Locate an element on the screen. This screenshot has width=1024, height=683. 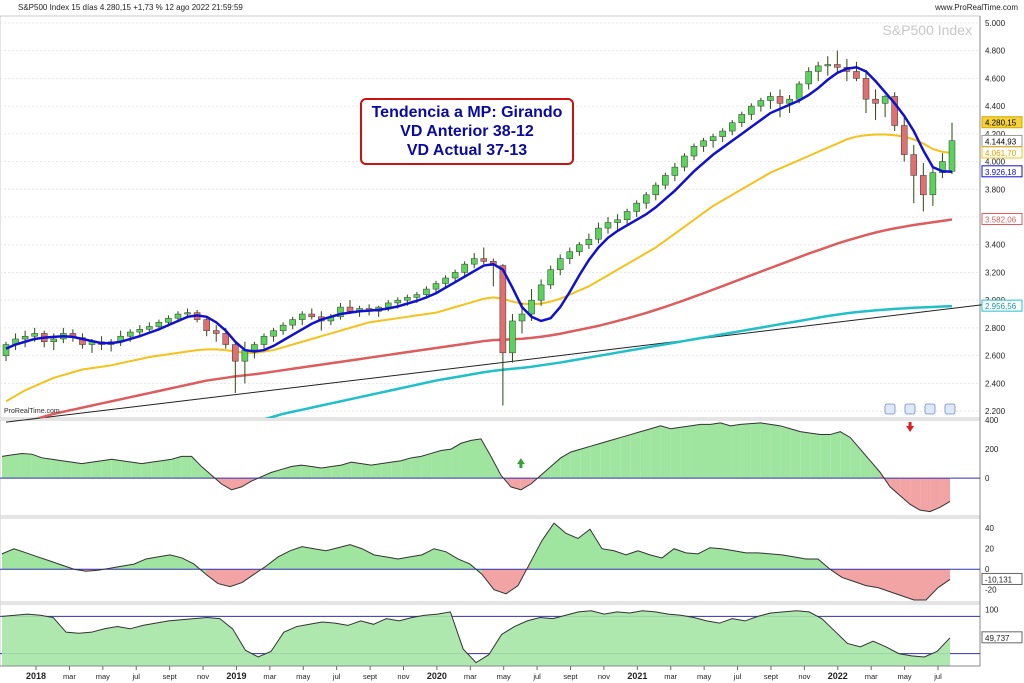
price-flag is located at coordinates (1002, 152).